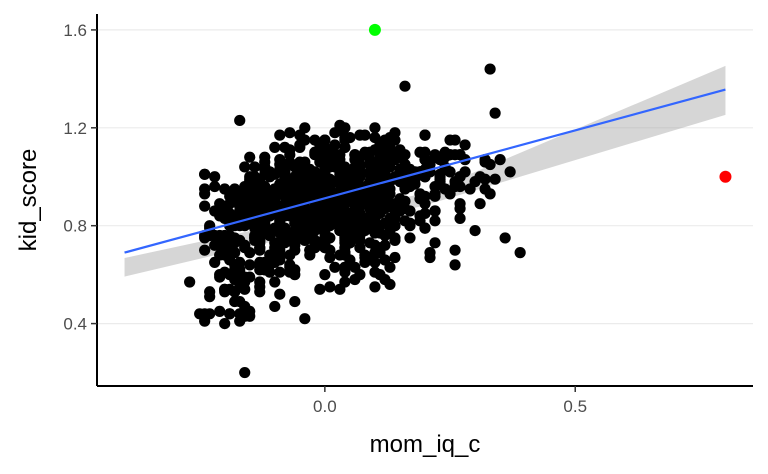 This screenshot has height=474, width=768. Describe the element at coordinates (28, 200) in the screenshot. I see `y-axis-title: kid_score` at that location.